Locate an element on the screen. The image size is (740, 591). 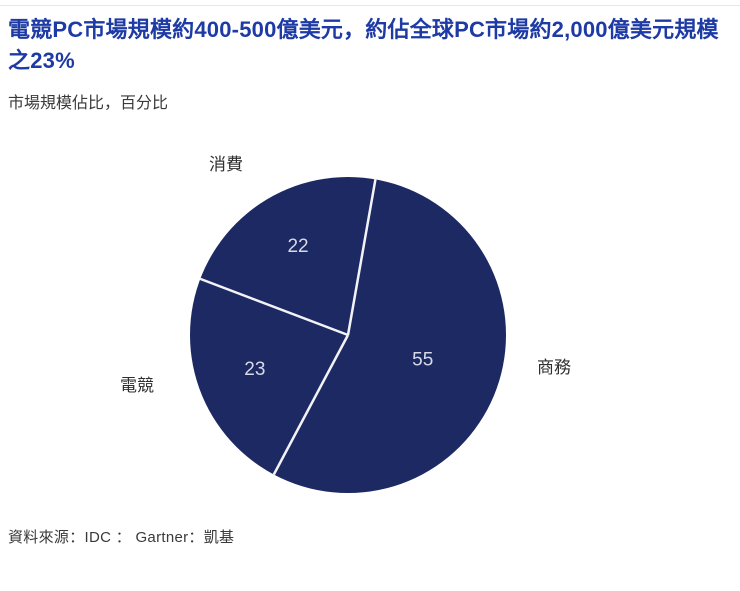
top-divider is located at coordinates (370, 5).